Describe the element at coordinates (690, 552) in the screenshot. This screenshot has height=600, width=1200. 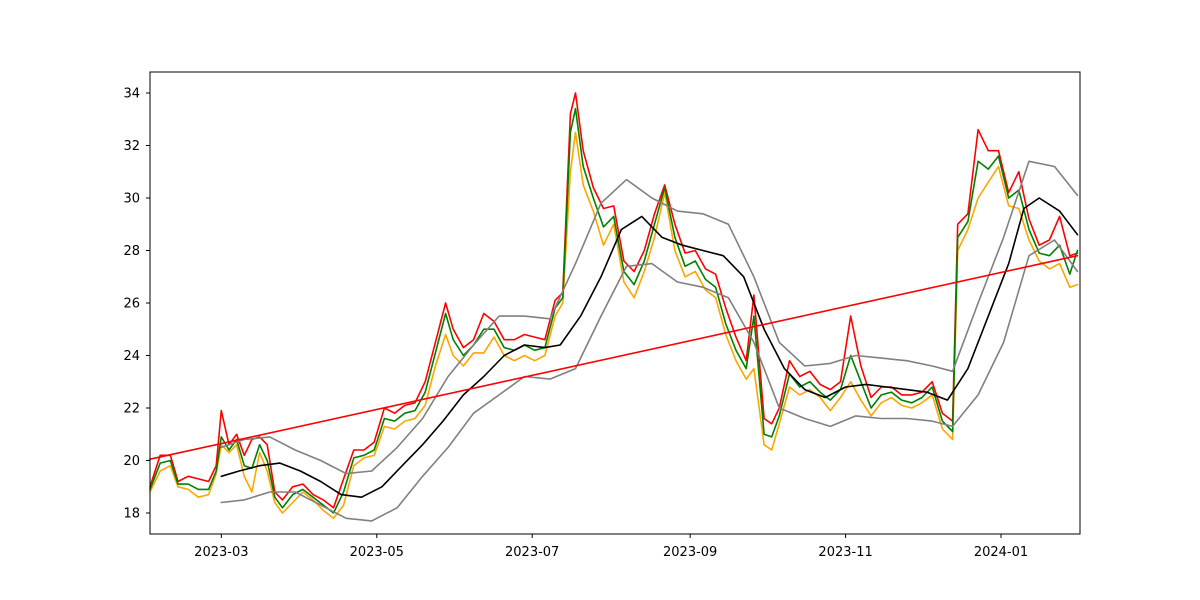
I see `x-tick-label: 2023-09` at that location.